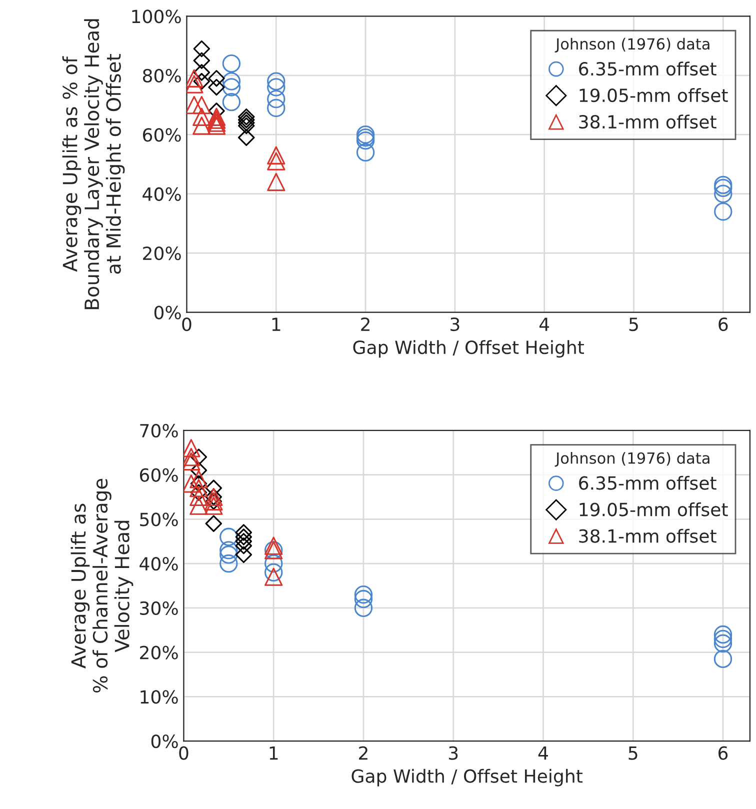  Describe the element at coordinates (161, 75) in the screenshot. I see `y-tick-label: 80%` at that location.